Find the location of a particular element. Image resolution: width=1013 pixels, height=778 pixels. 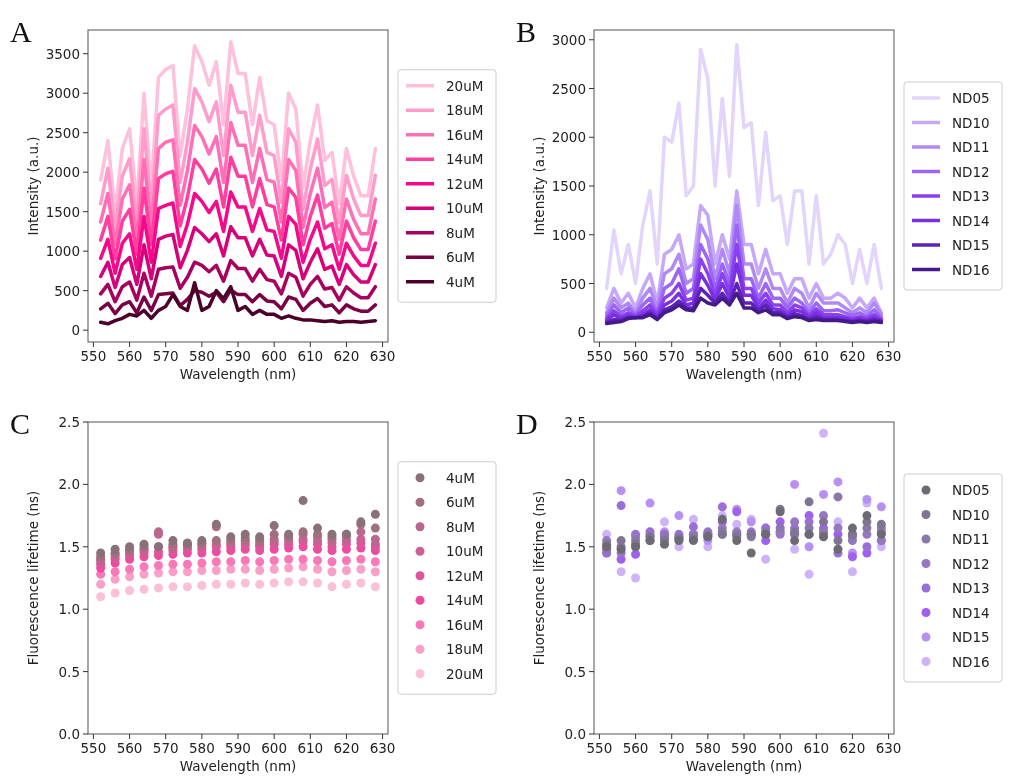

chart-title: A is located at coordinates (21, 31).